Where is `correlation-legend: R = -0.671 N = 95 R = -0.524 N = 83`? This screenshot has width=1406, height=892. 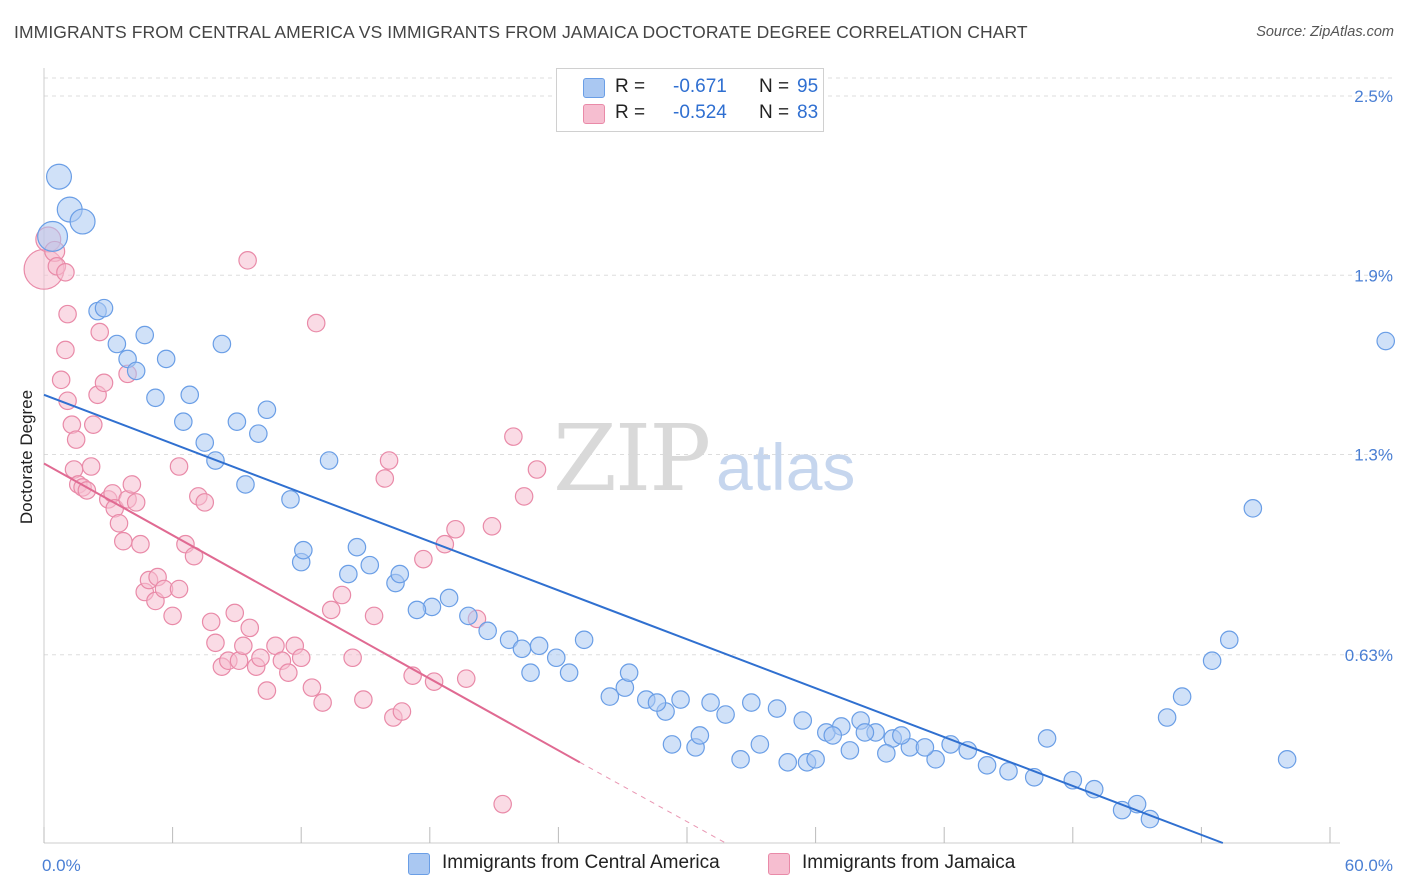 correlation-legend: R = -0.671 N = 95 R = -0.524 N = 83 is located at coordinates (690, 100).